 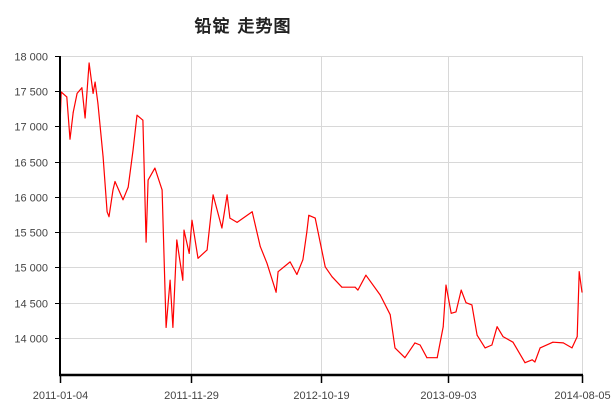 What do you see at coordinates (191, 396) in the screenshot?
I see `x-tick-label: 2011-11-29` at bounding box center [191, 396].